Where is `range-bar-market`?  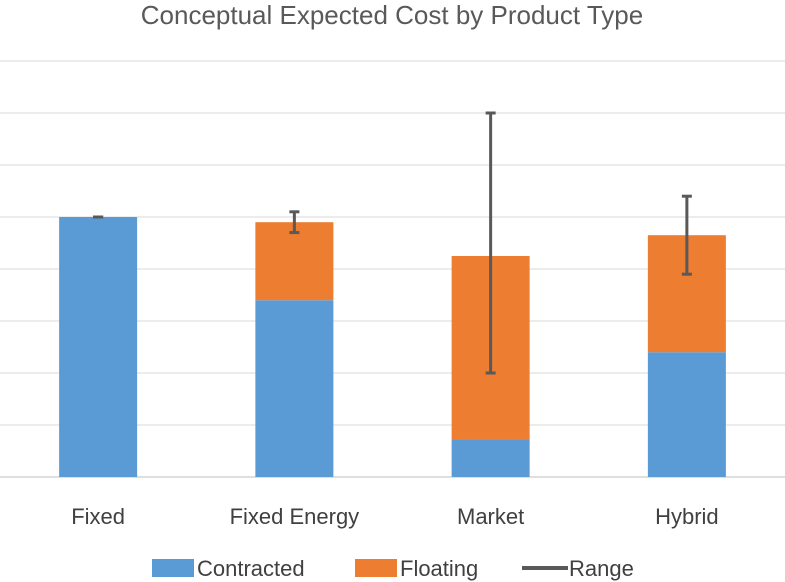 range-bar-market is located at coordinates (490, 243).